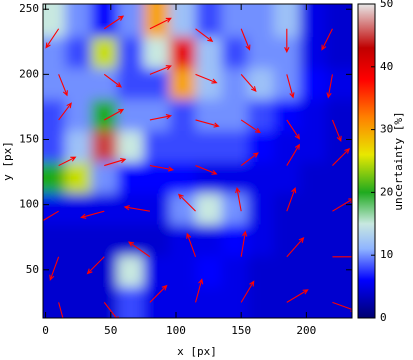 The height and width of the screenshot is (360, 413). Describe the element at coordinates (306, 330) in the screenshot. I see `x-tick-label: 200` at that location.